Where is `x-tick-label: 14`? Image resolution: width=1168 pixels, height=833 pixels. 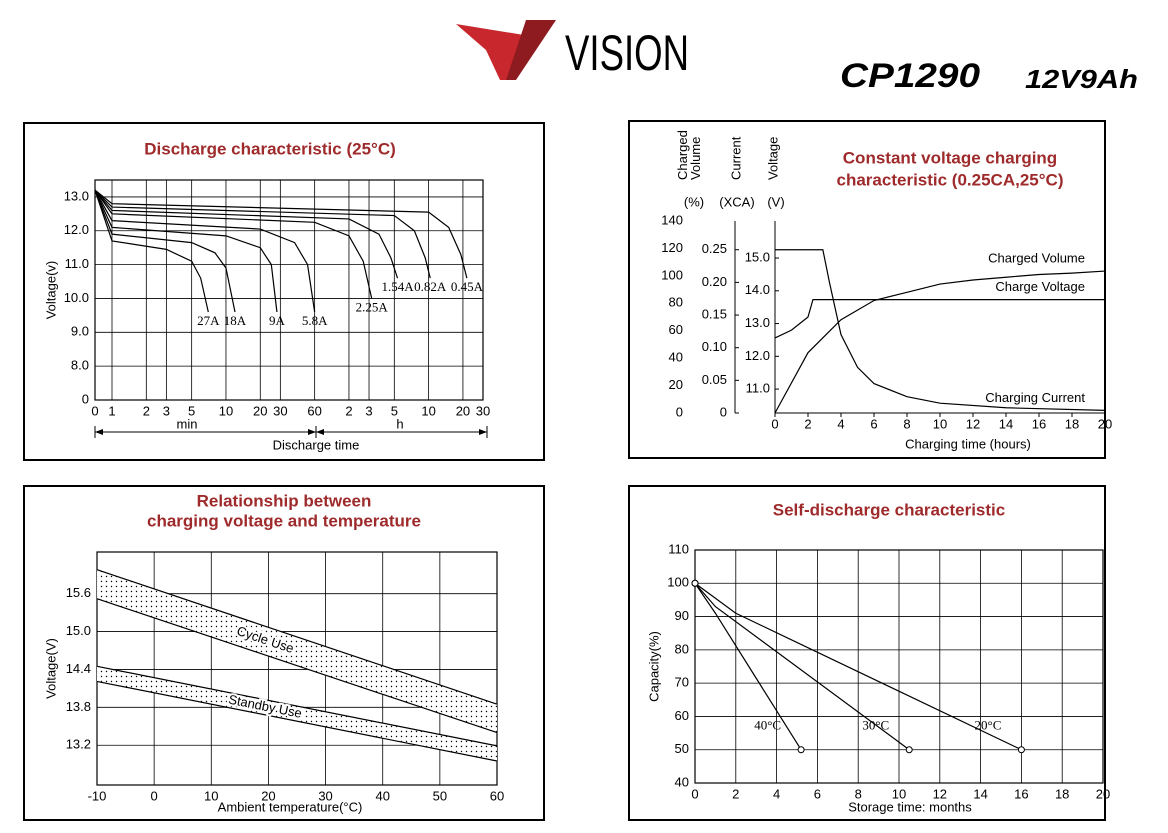 x-tick-label: 14 is located at coordinates (1006, 423).